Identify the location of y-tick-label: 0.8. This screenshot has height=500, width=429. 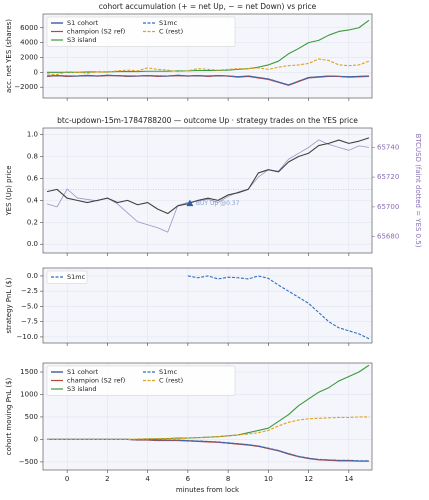
(32, 157).